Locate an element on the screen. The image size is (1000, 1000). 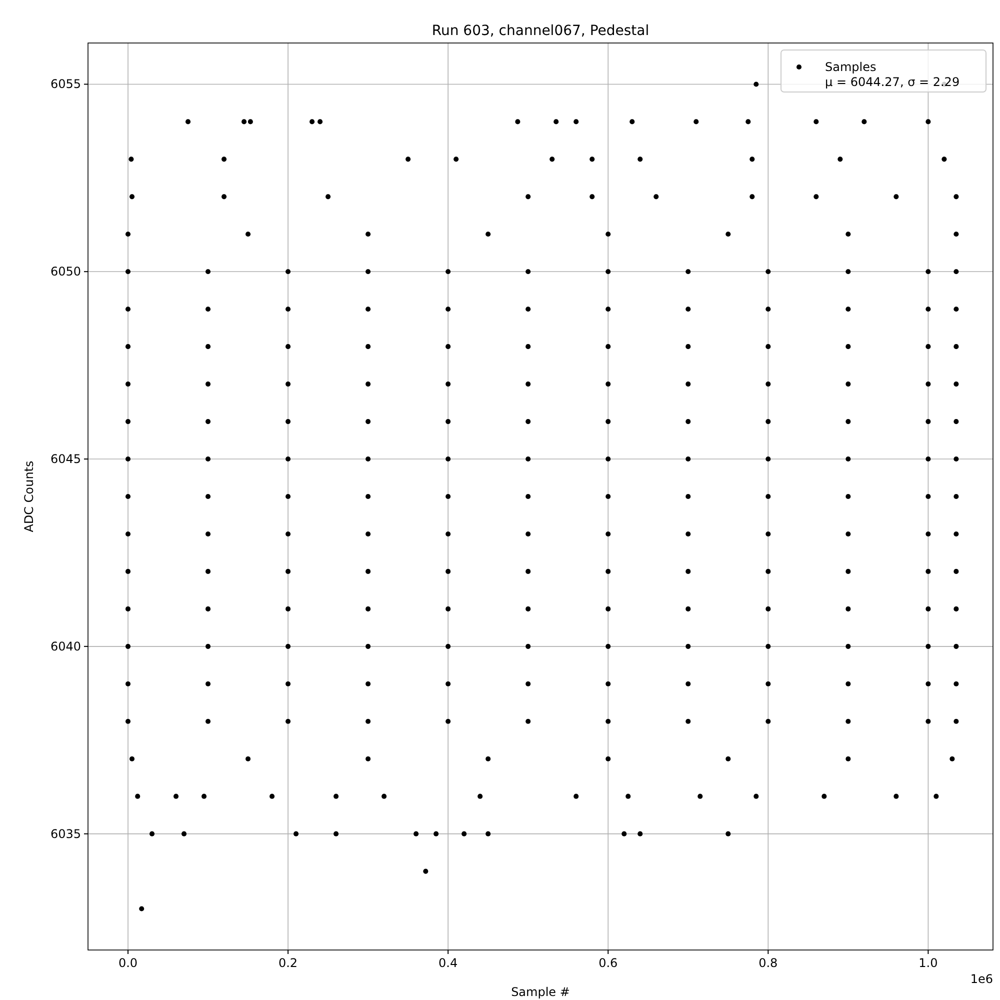
x-axis-title: Sample # is located at coordinates (540, 992).